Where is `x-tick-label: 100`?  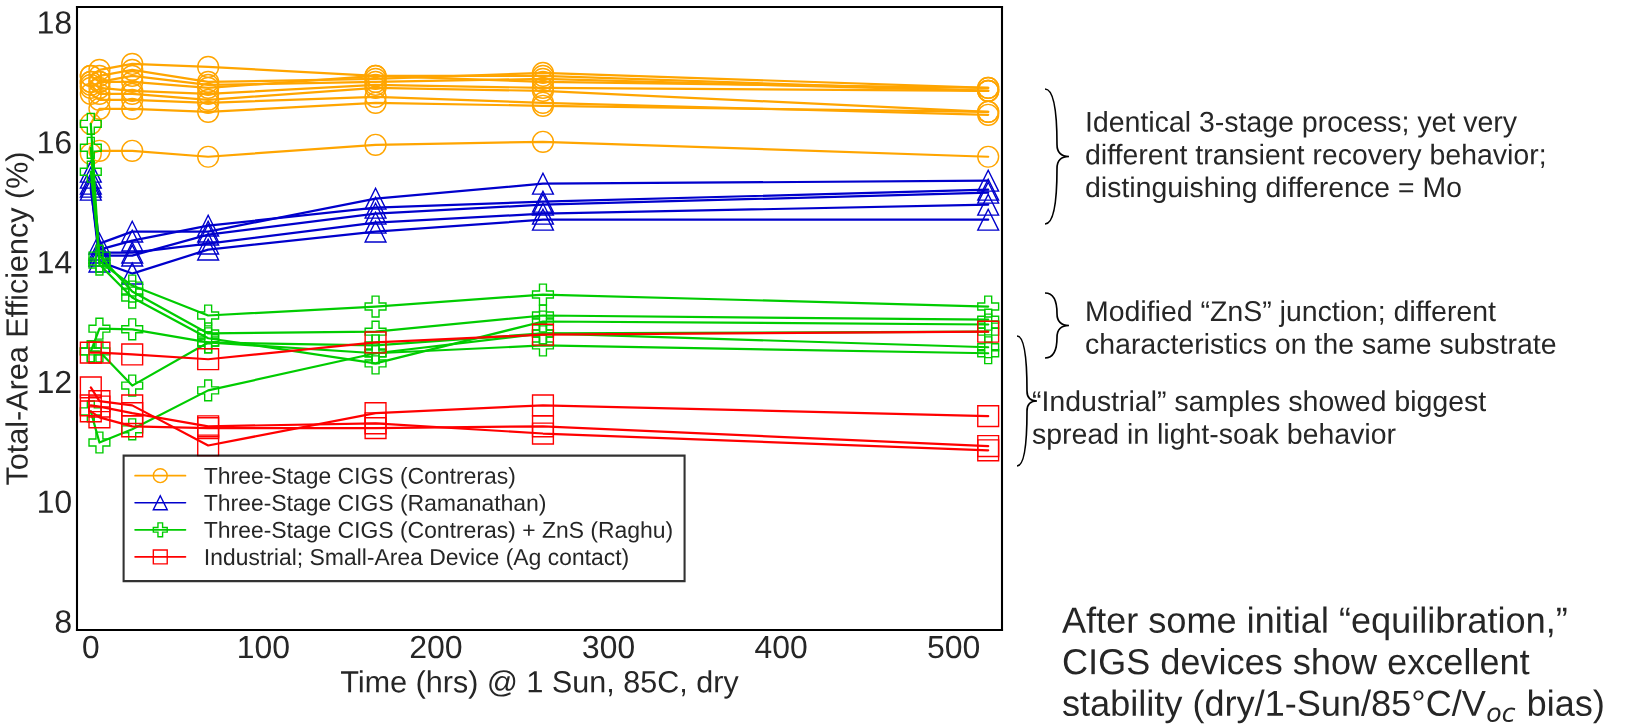 x-tick-label: 100 is located at coordinates (264, 647).